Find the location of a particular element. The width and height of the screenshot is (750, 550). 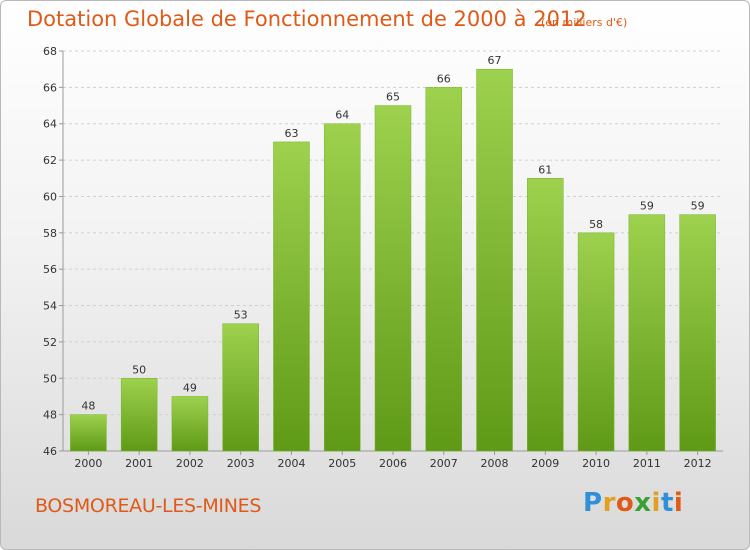

data-label-2005: 64 is located at coordinates (342, 115).